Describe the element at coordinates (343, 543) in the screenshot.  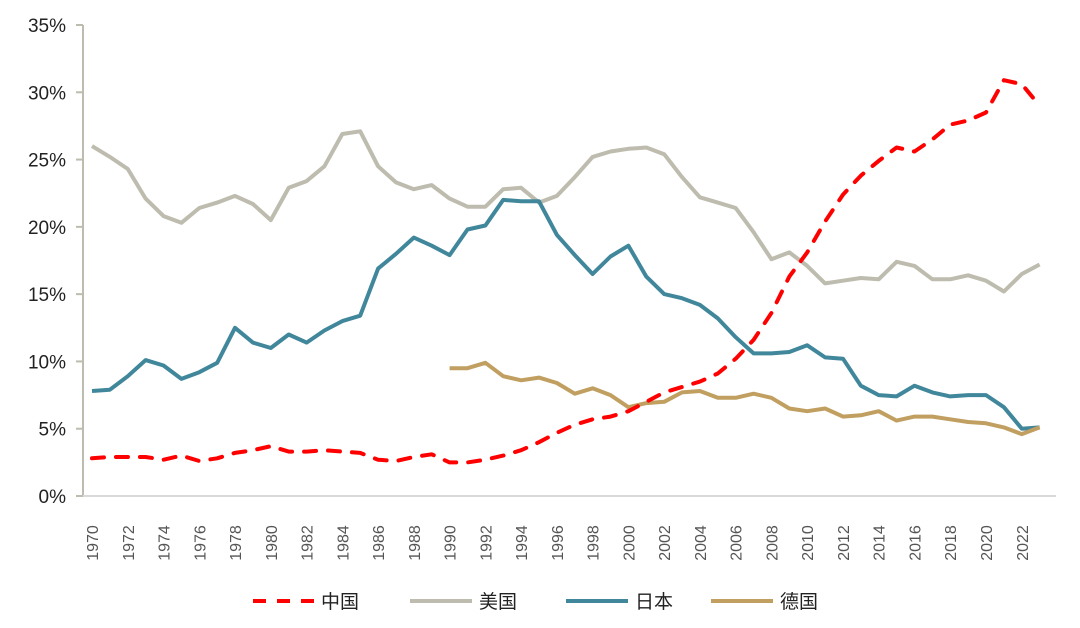
I see `x-tick-label: 1984` at that location.